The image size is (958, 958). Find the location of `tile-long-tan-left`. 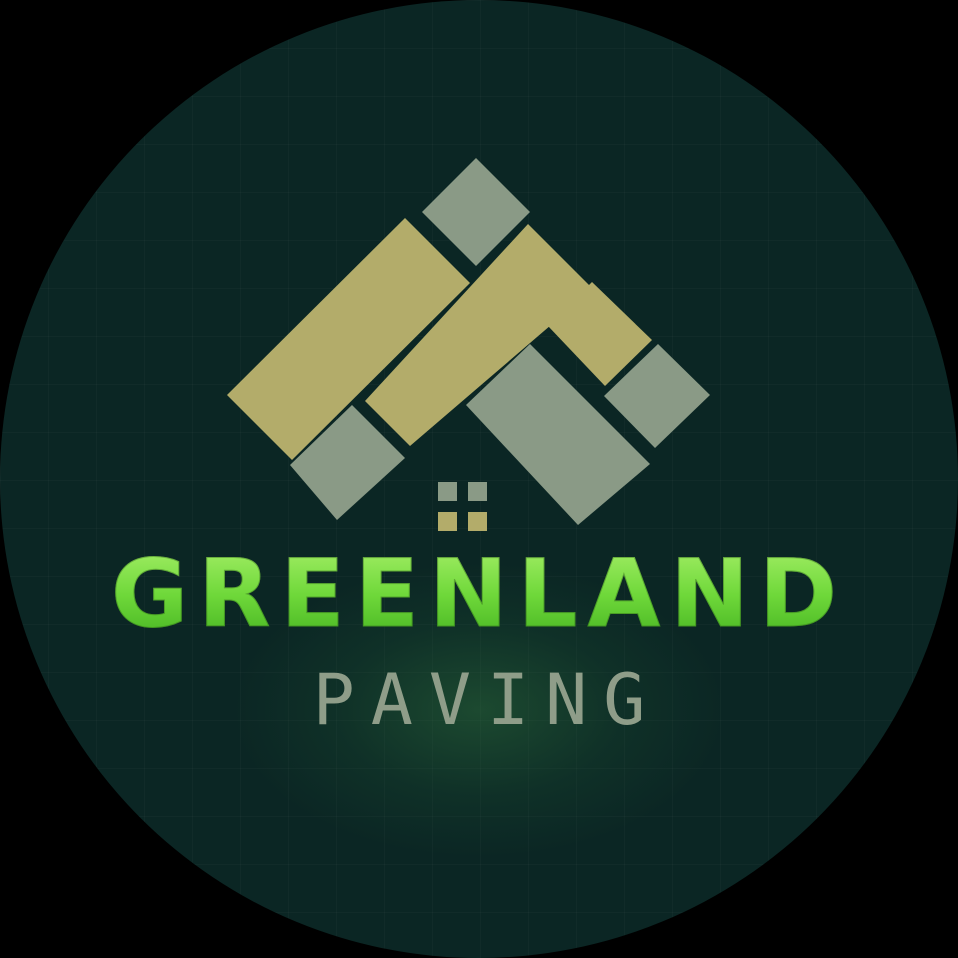

tile-long-tan-left is located at coordinates (348, 339).